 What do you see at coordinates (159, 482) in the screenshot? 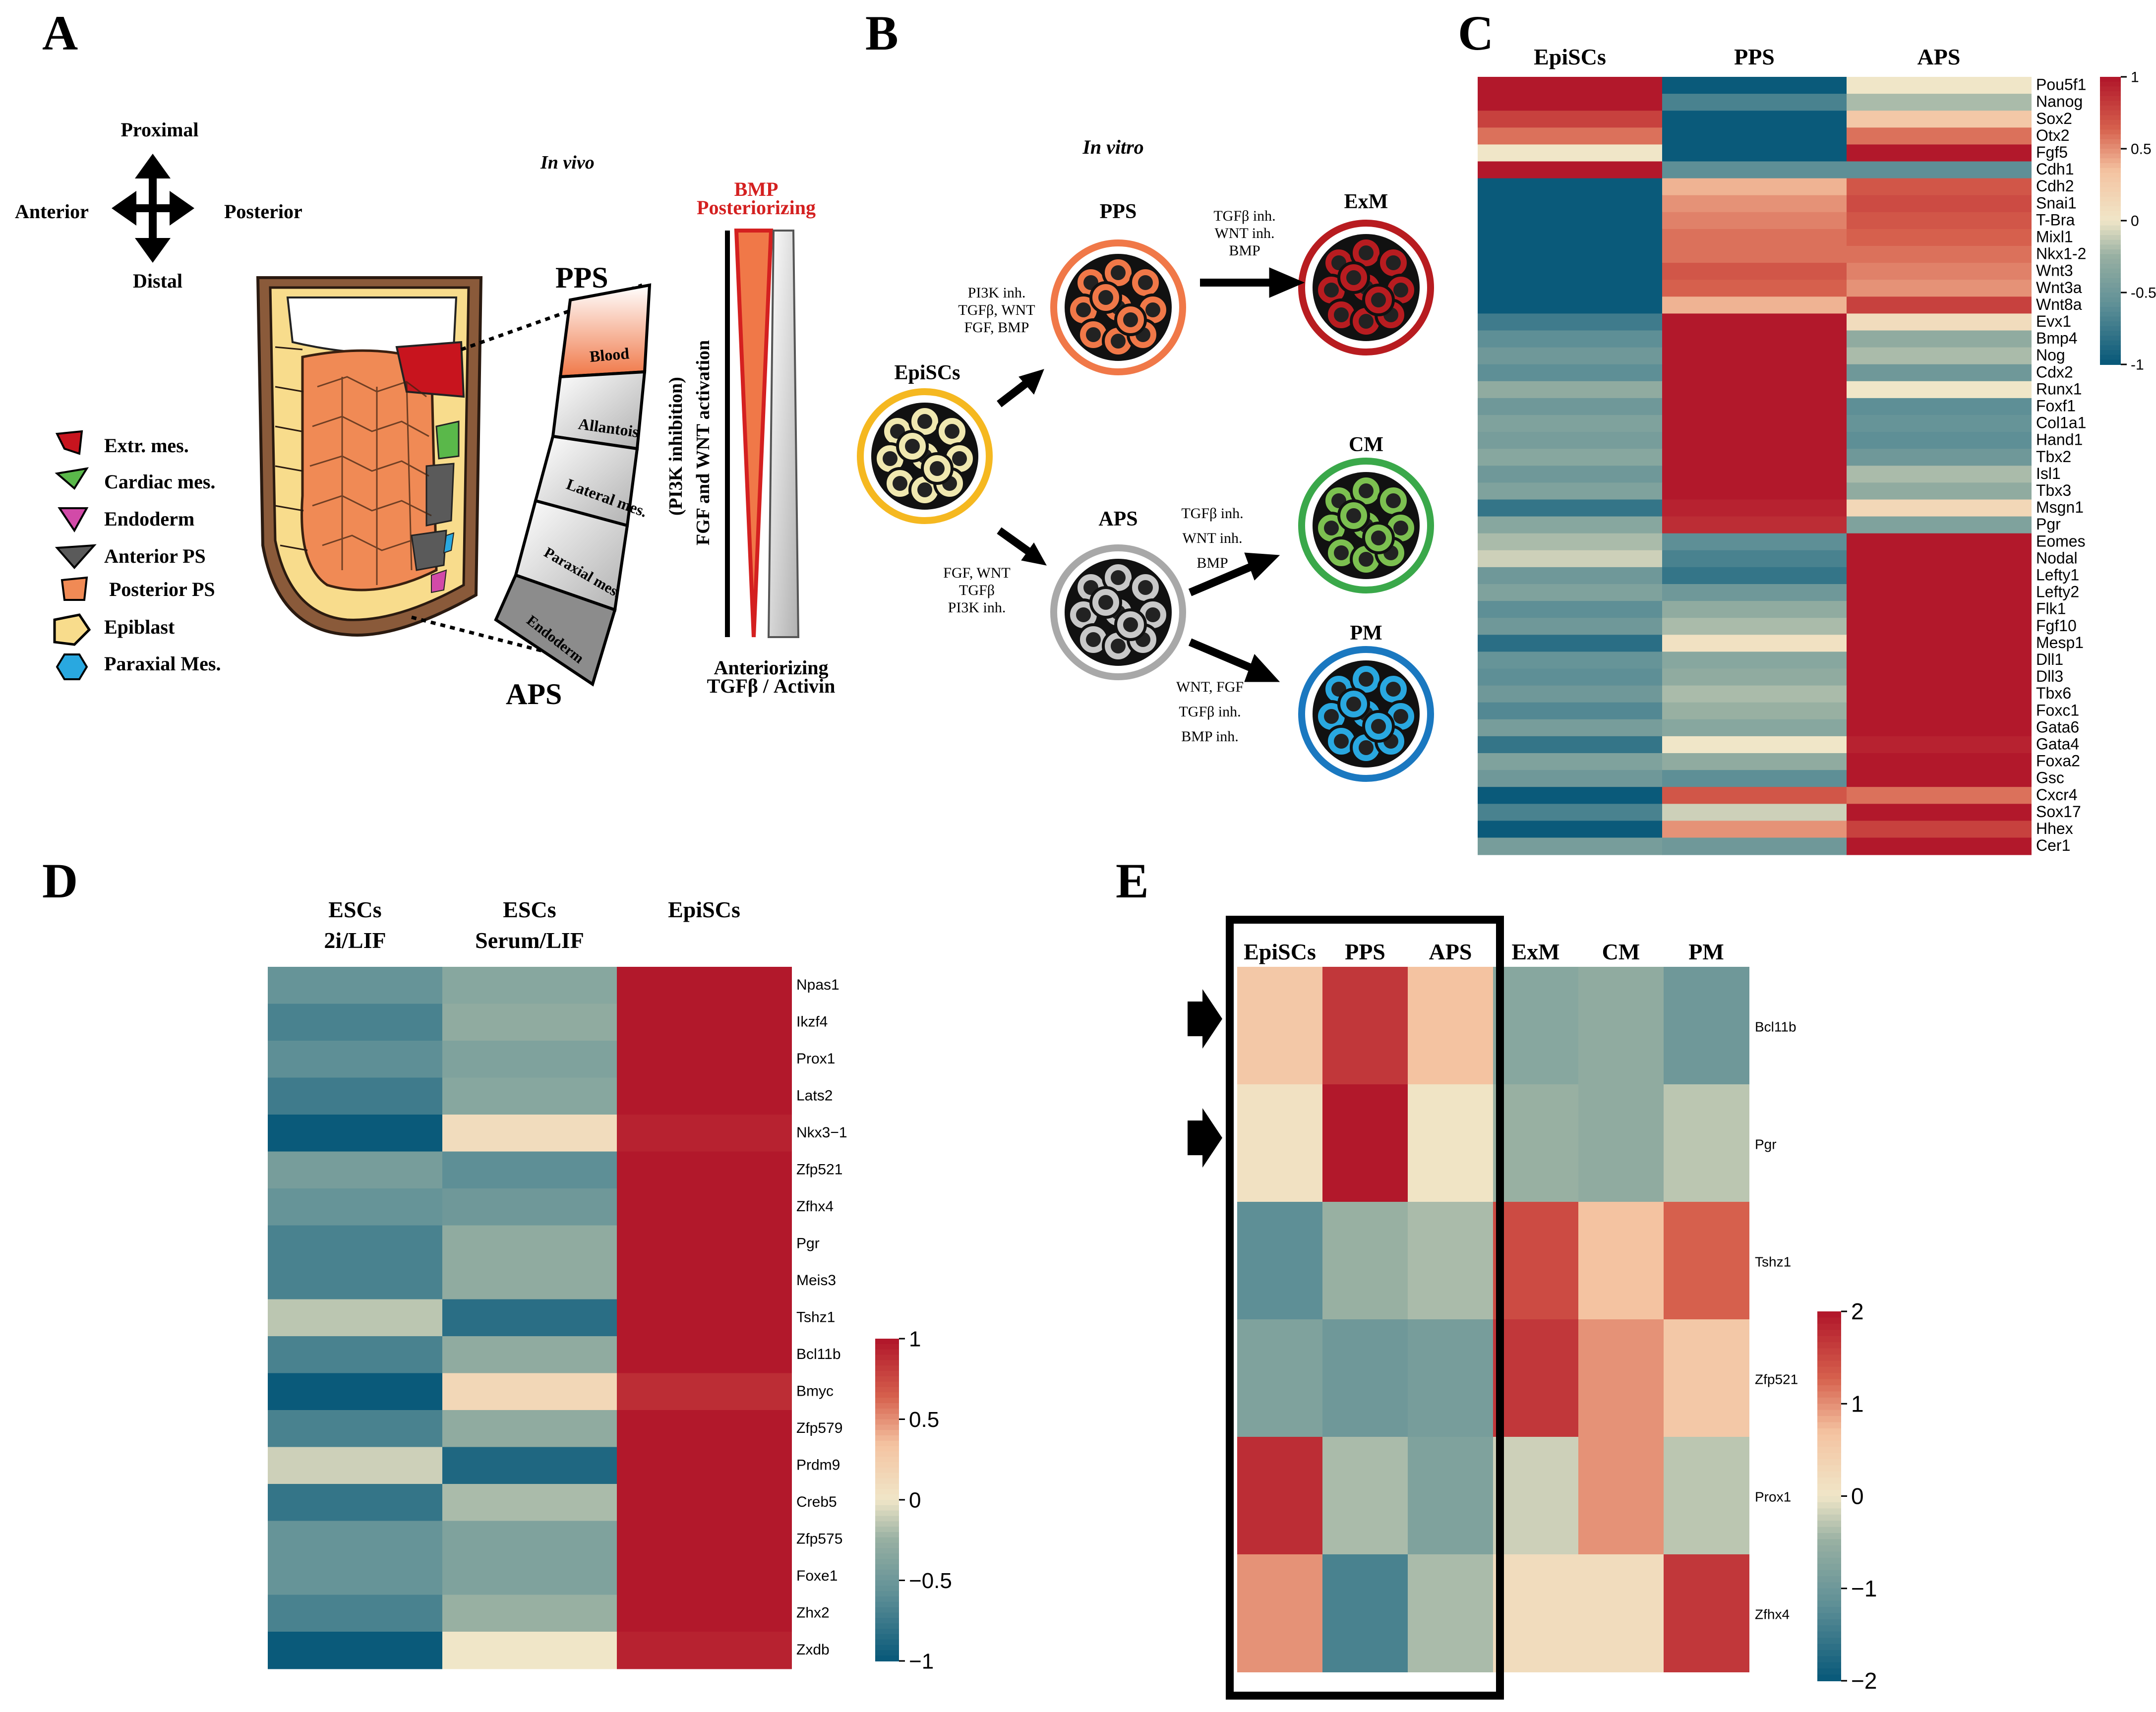
I see `legend-cardiac-mes: Cardiac mes.` at bounding box center [159, 482].